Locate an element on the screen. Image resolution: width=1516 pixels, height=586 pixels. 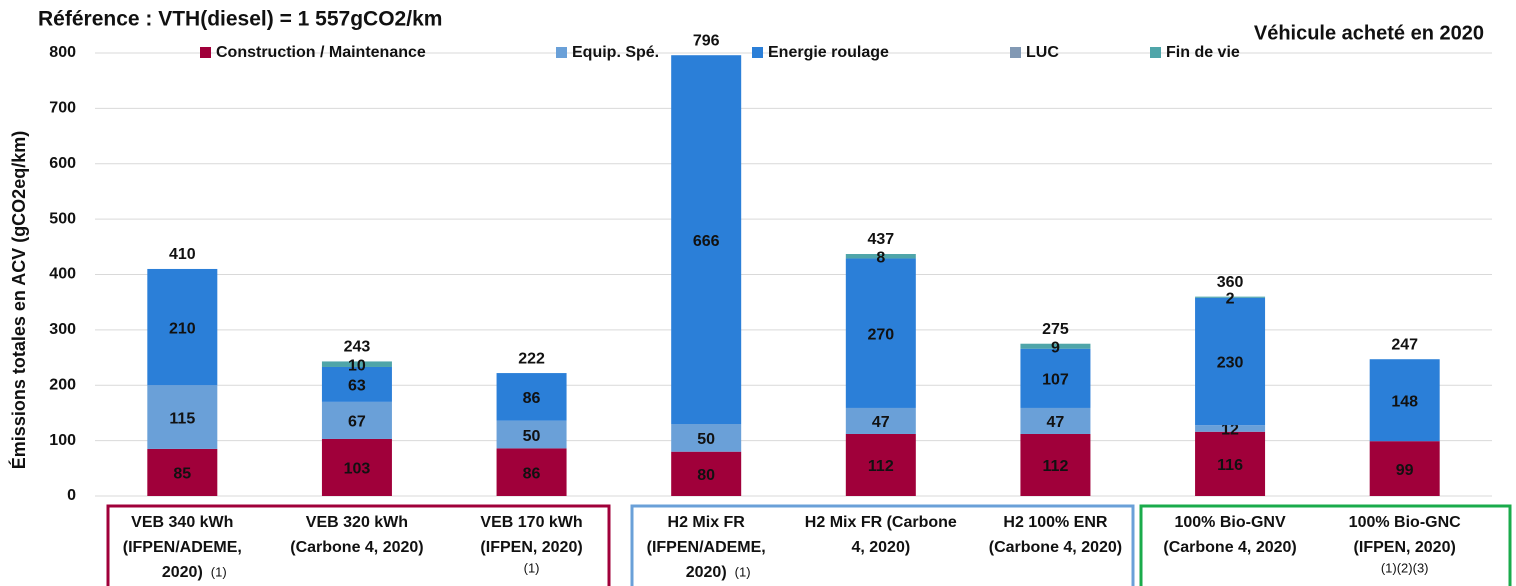
y-tick-label: 300 is located at coordinates (62, 329).